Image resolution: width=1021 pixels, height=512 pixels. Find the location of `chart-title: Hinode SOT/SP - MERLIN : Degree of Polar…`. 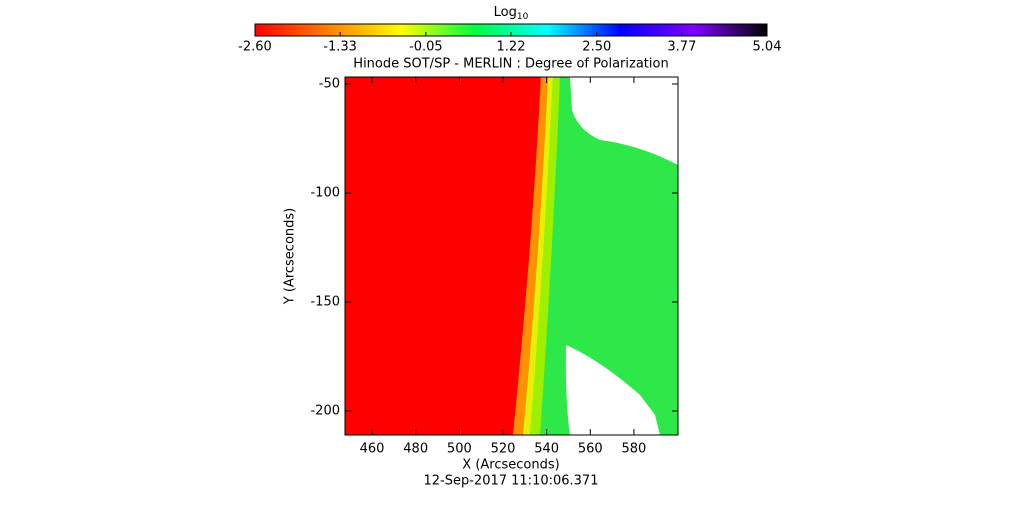

chart-title: Hinode SOT/SP - MERLIN : Degree of Polar… is located at coordinates (510, 64).